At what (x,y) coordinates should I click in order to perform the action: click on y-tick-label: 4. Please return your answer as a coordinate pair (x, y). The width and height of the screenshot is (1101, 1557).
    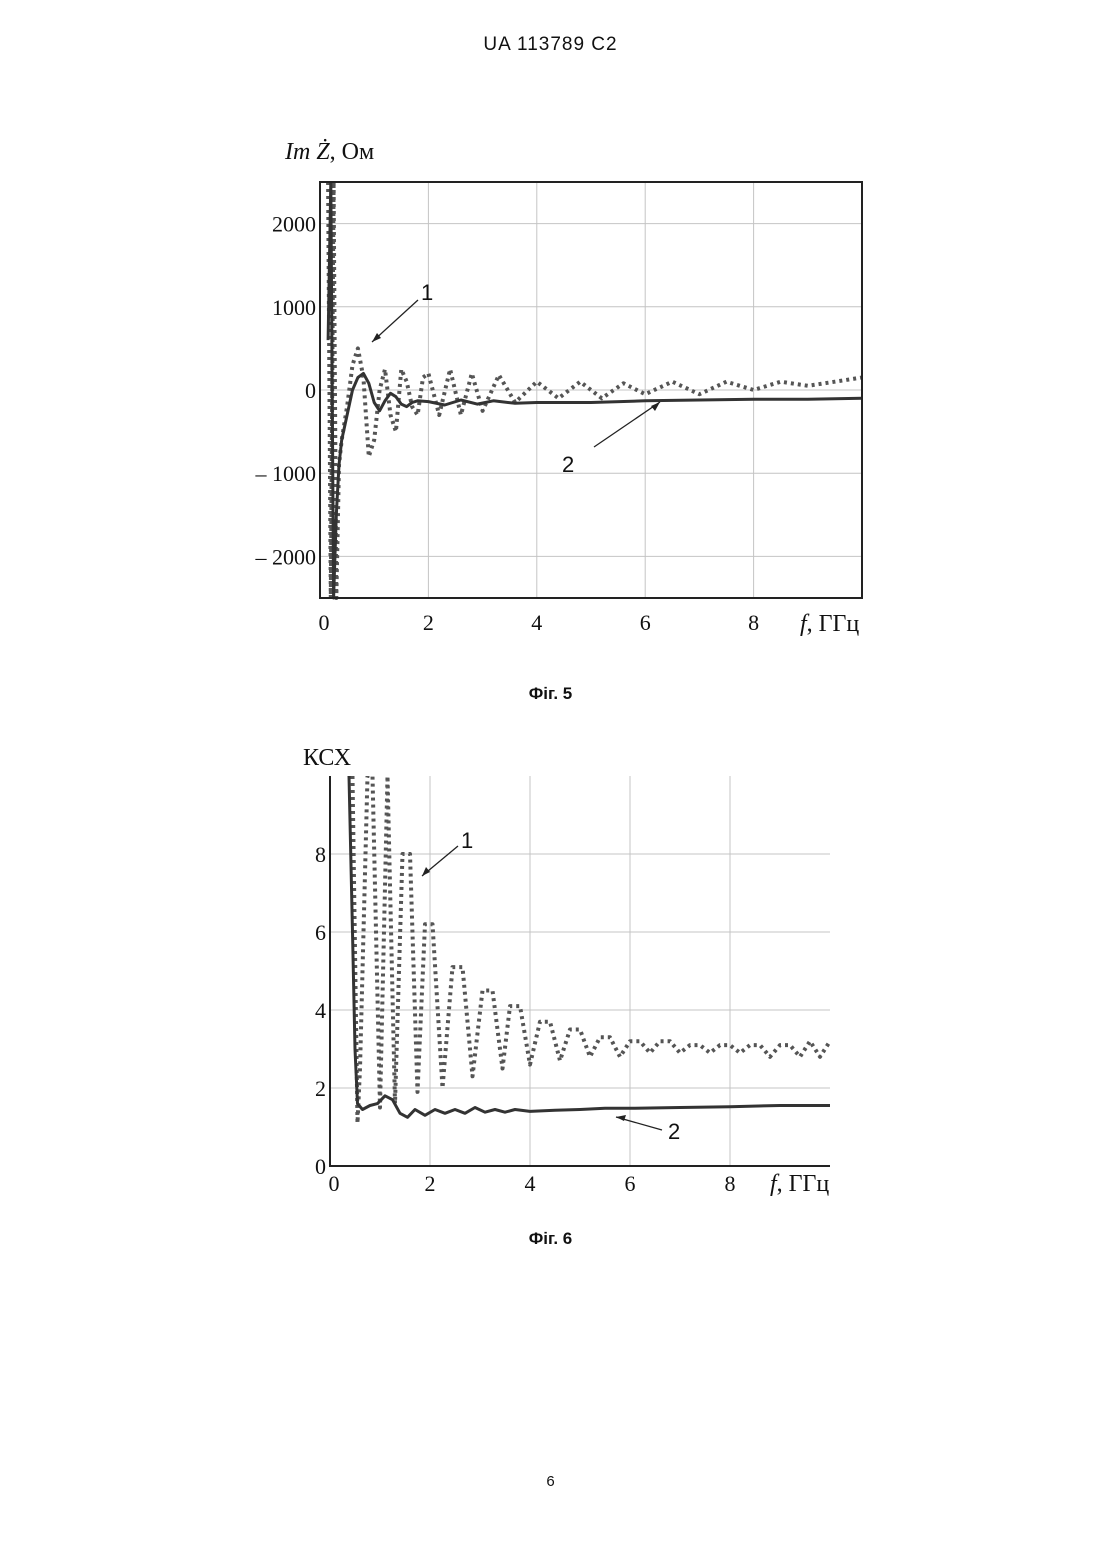
    Looking at the image, I should click on (320, 1010).